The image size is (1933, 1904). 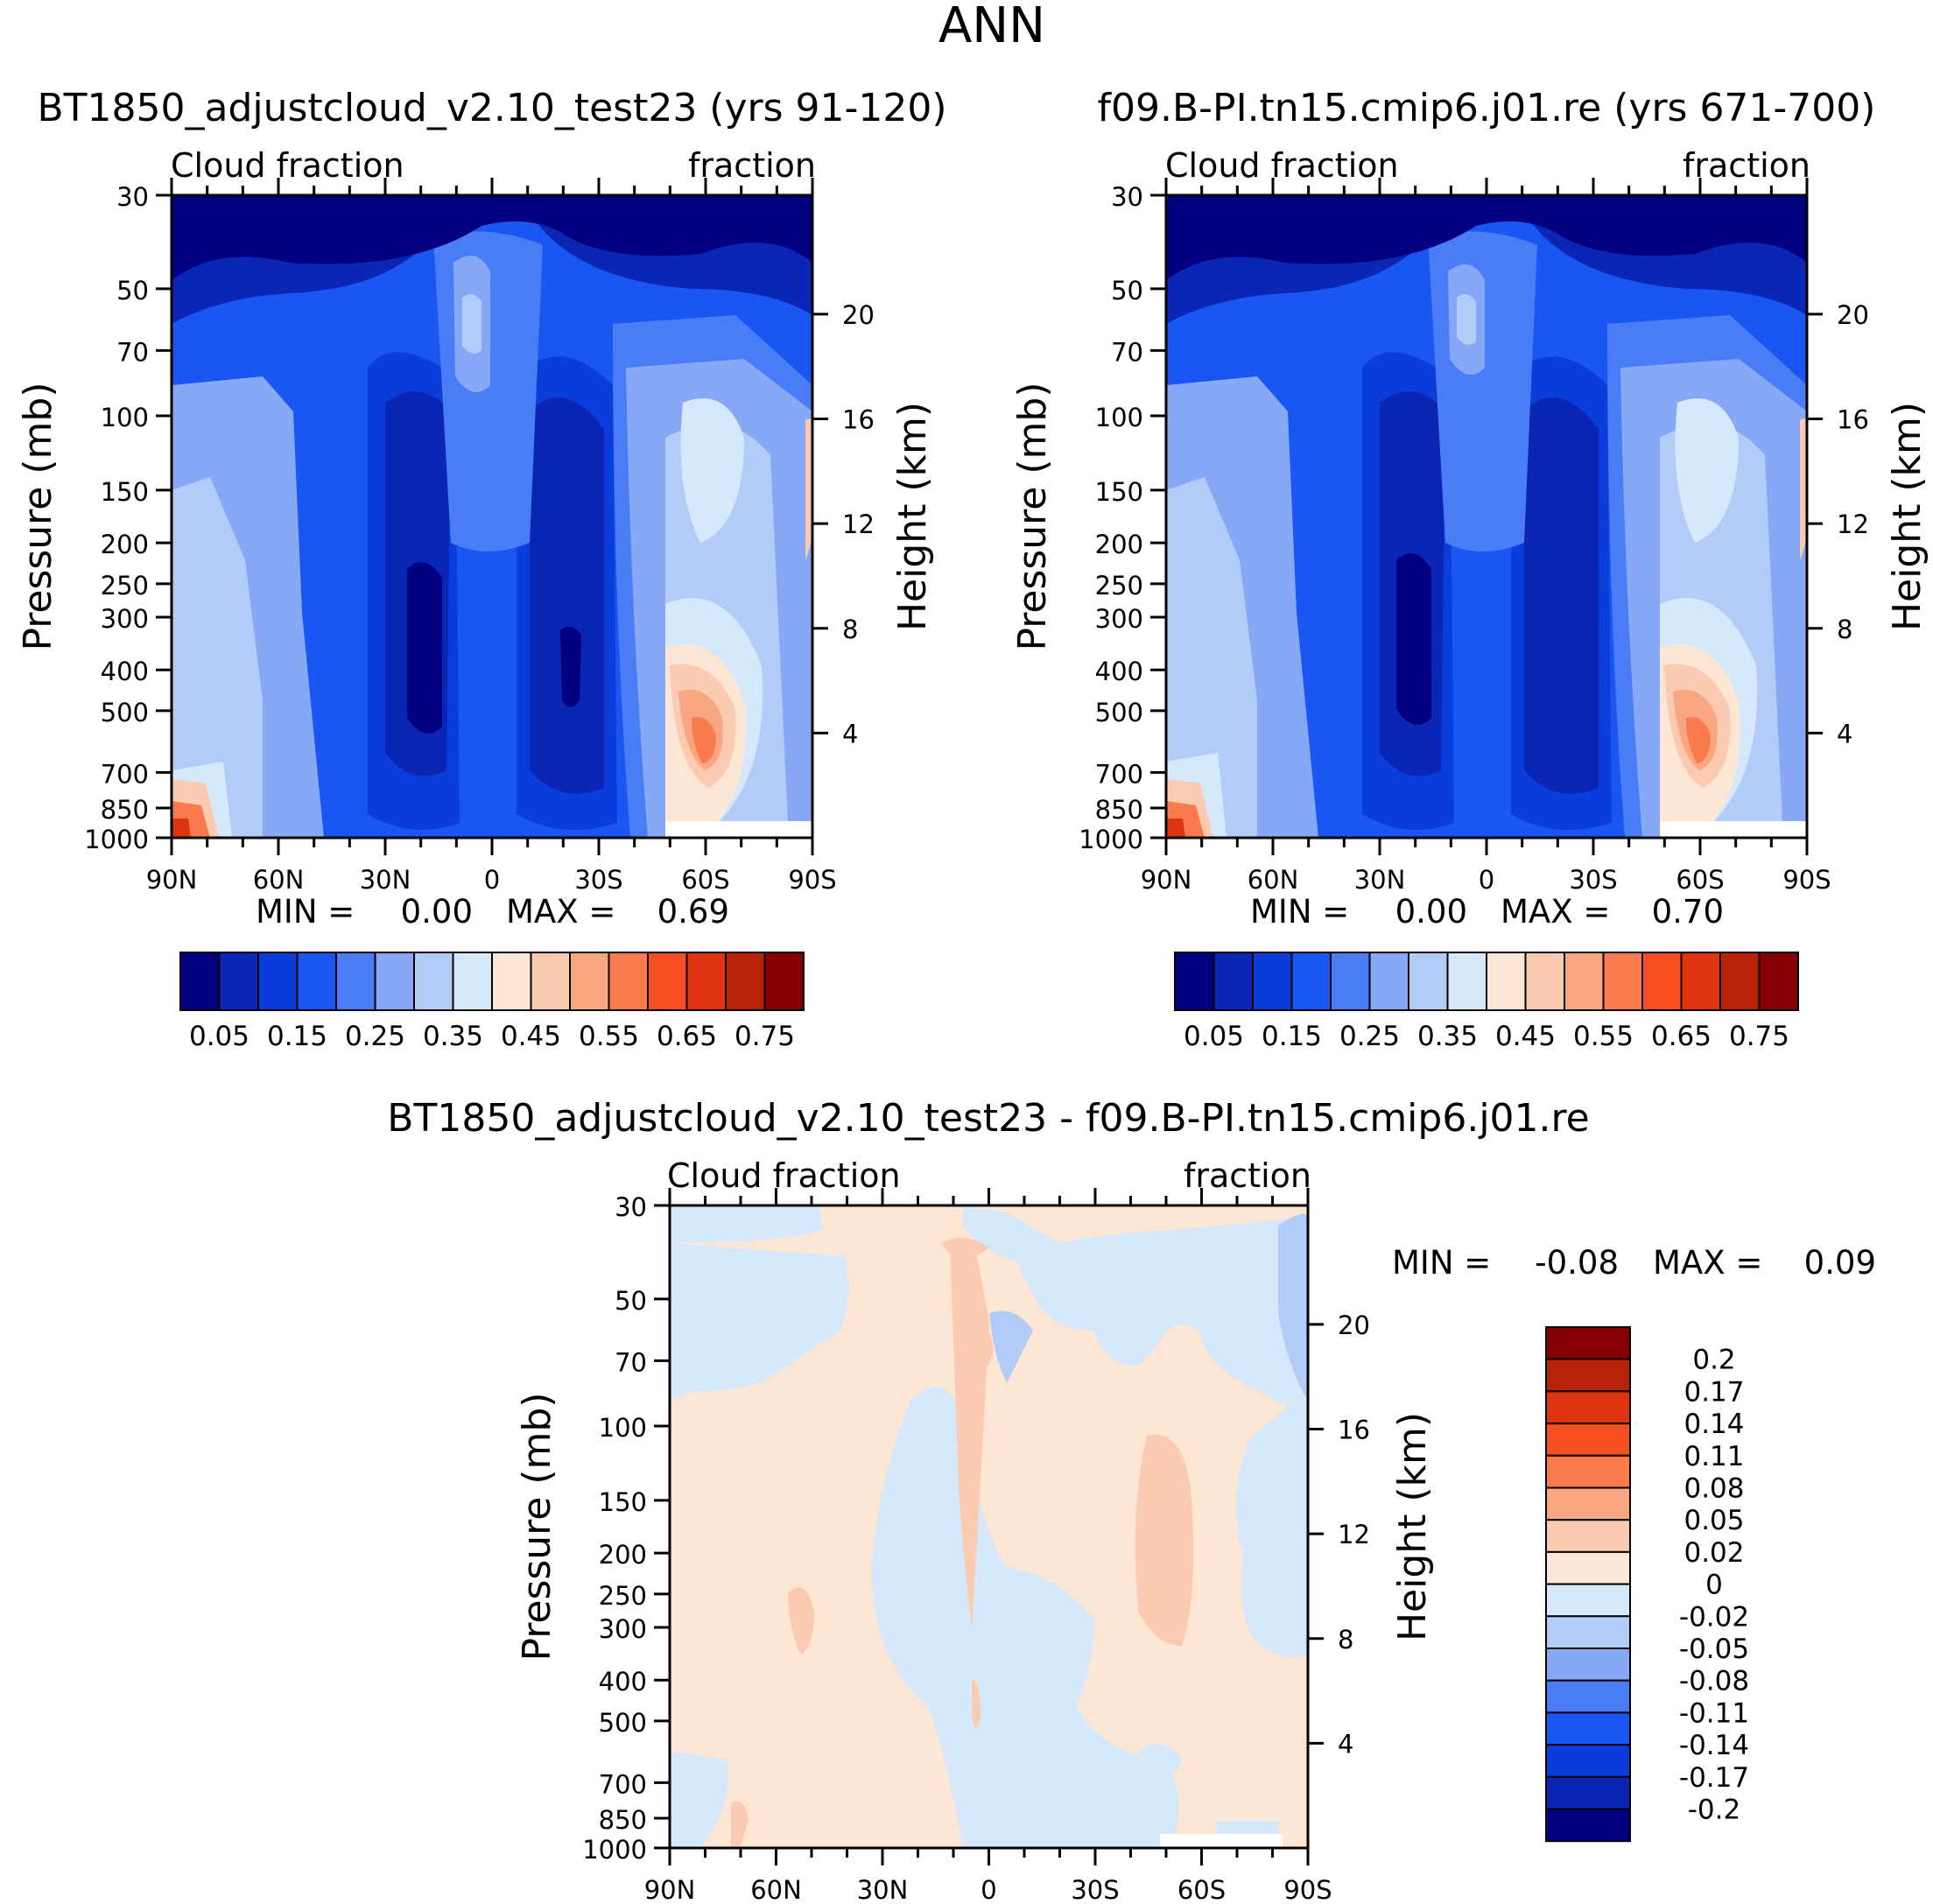 What do you see at coordinates (784, 1175) in the screenshot?
I see `left-string: Cloud fraction` at bounding box center [784, 1175].